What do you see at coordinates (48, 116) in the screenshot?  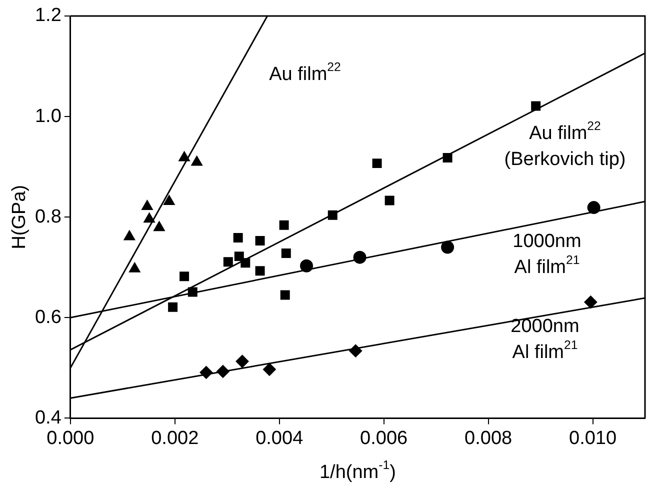 I see `y-tick-label: 1.0` at bounding box center [48, 116].